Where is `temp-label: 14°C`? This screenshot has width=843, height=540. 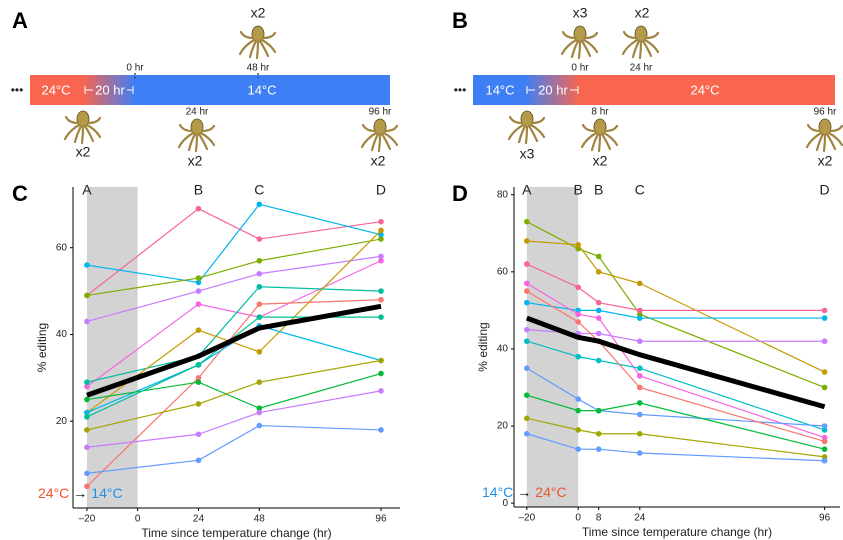
temp-label: 14°C is located at coordinates (499, 89).